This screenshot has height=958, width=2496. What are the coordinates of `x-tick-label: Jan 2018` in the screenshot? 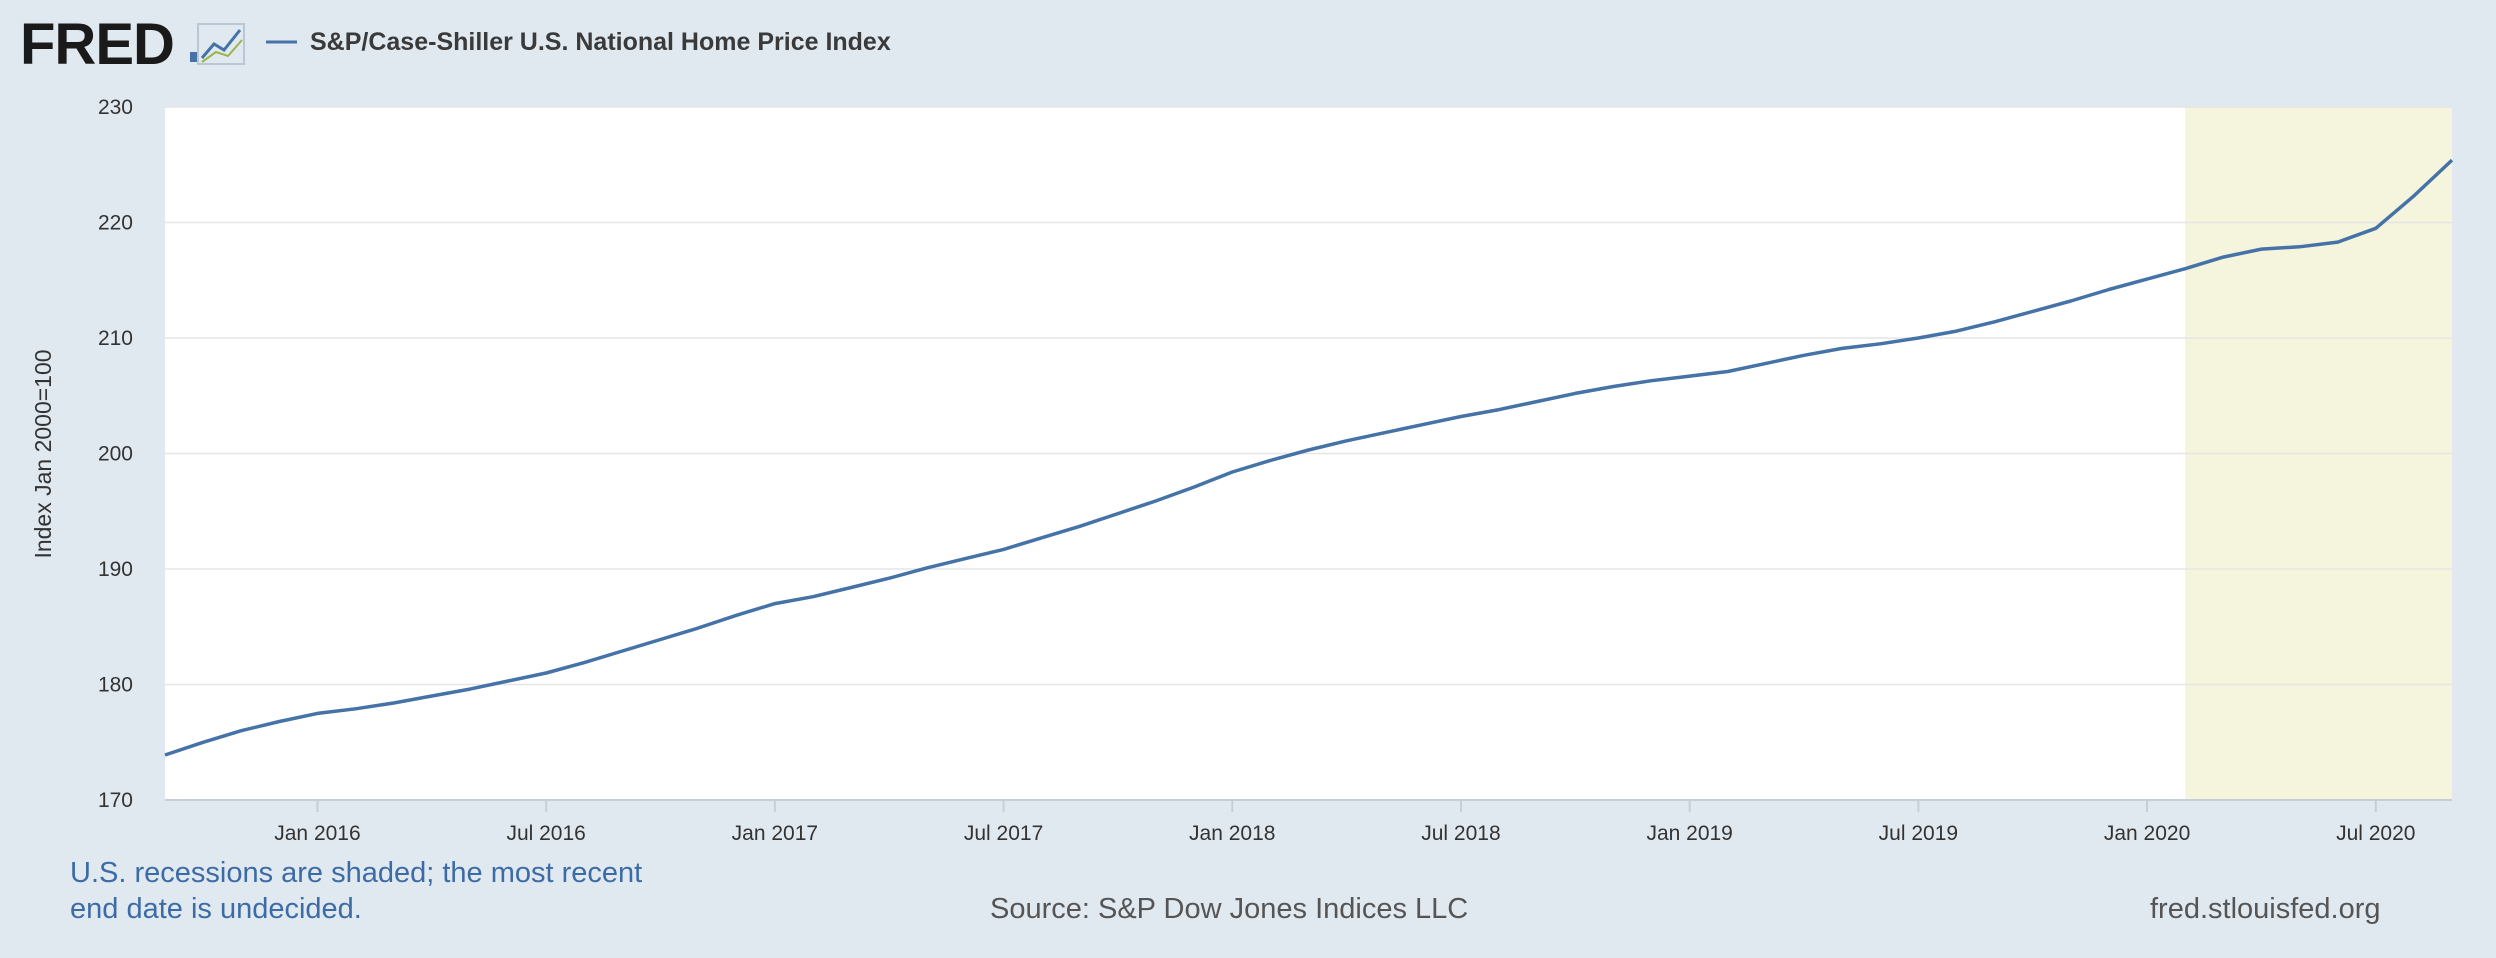 It's located at (1232, 833).